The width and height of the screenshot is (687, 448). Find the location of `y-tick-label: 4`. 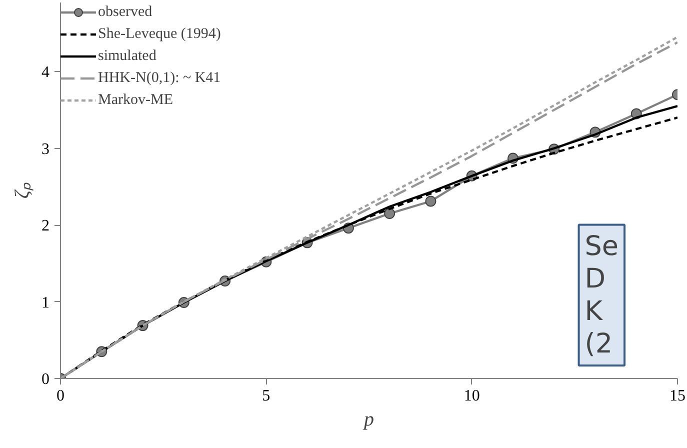

y-tick-label: 4 is located at coordinates (46, 73).